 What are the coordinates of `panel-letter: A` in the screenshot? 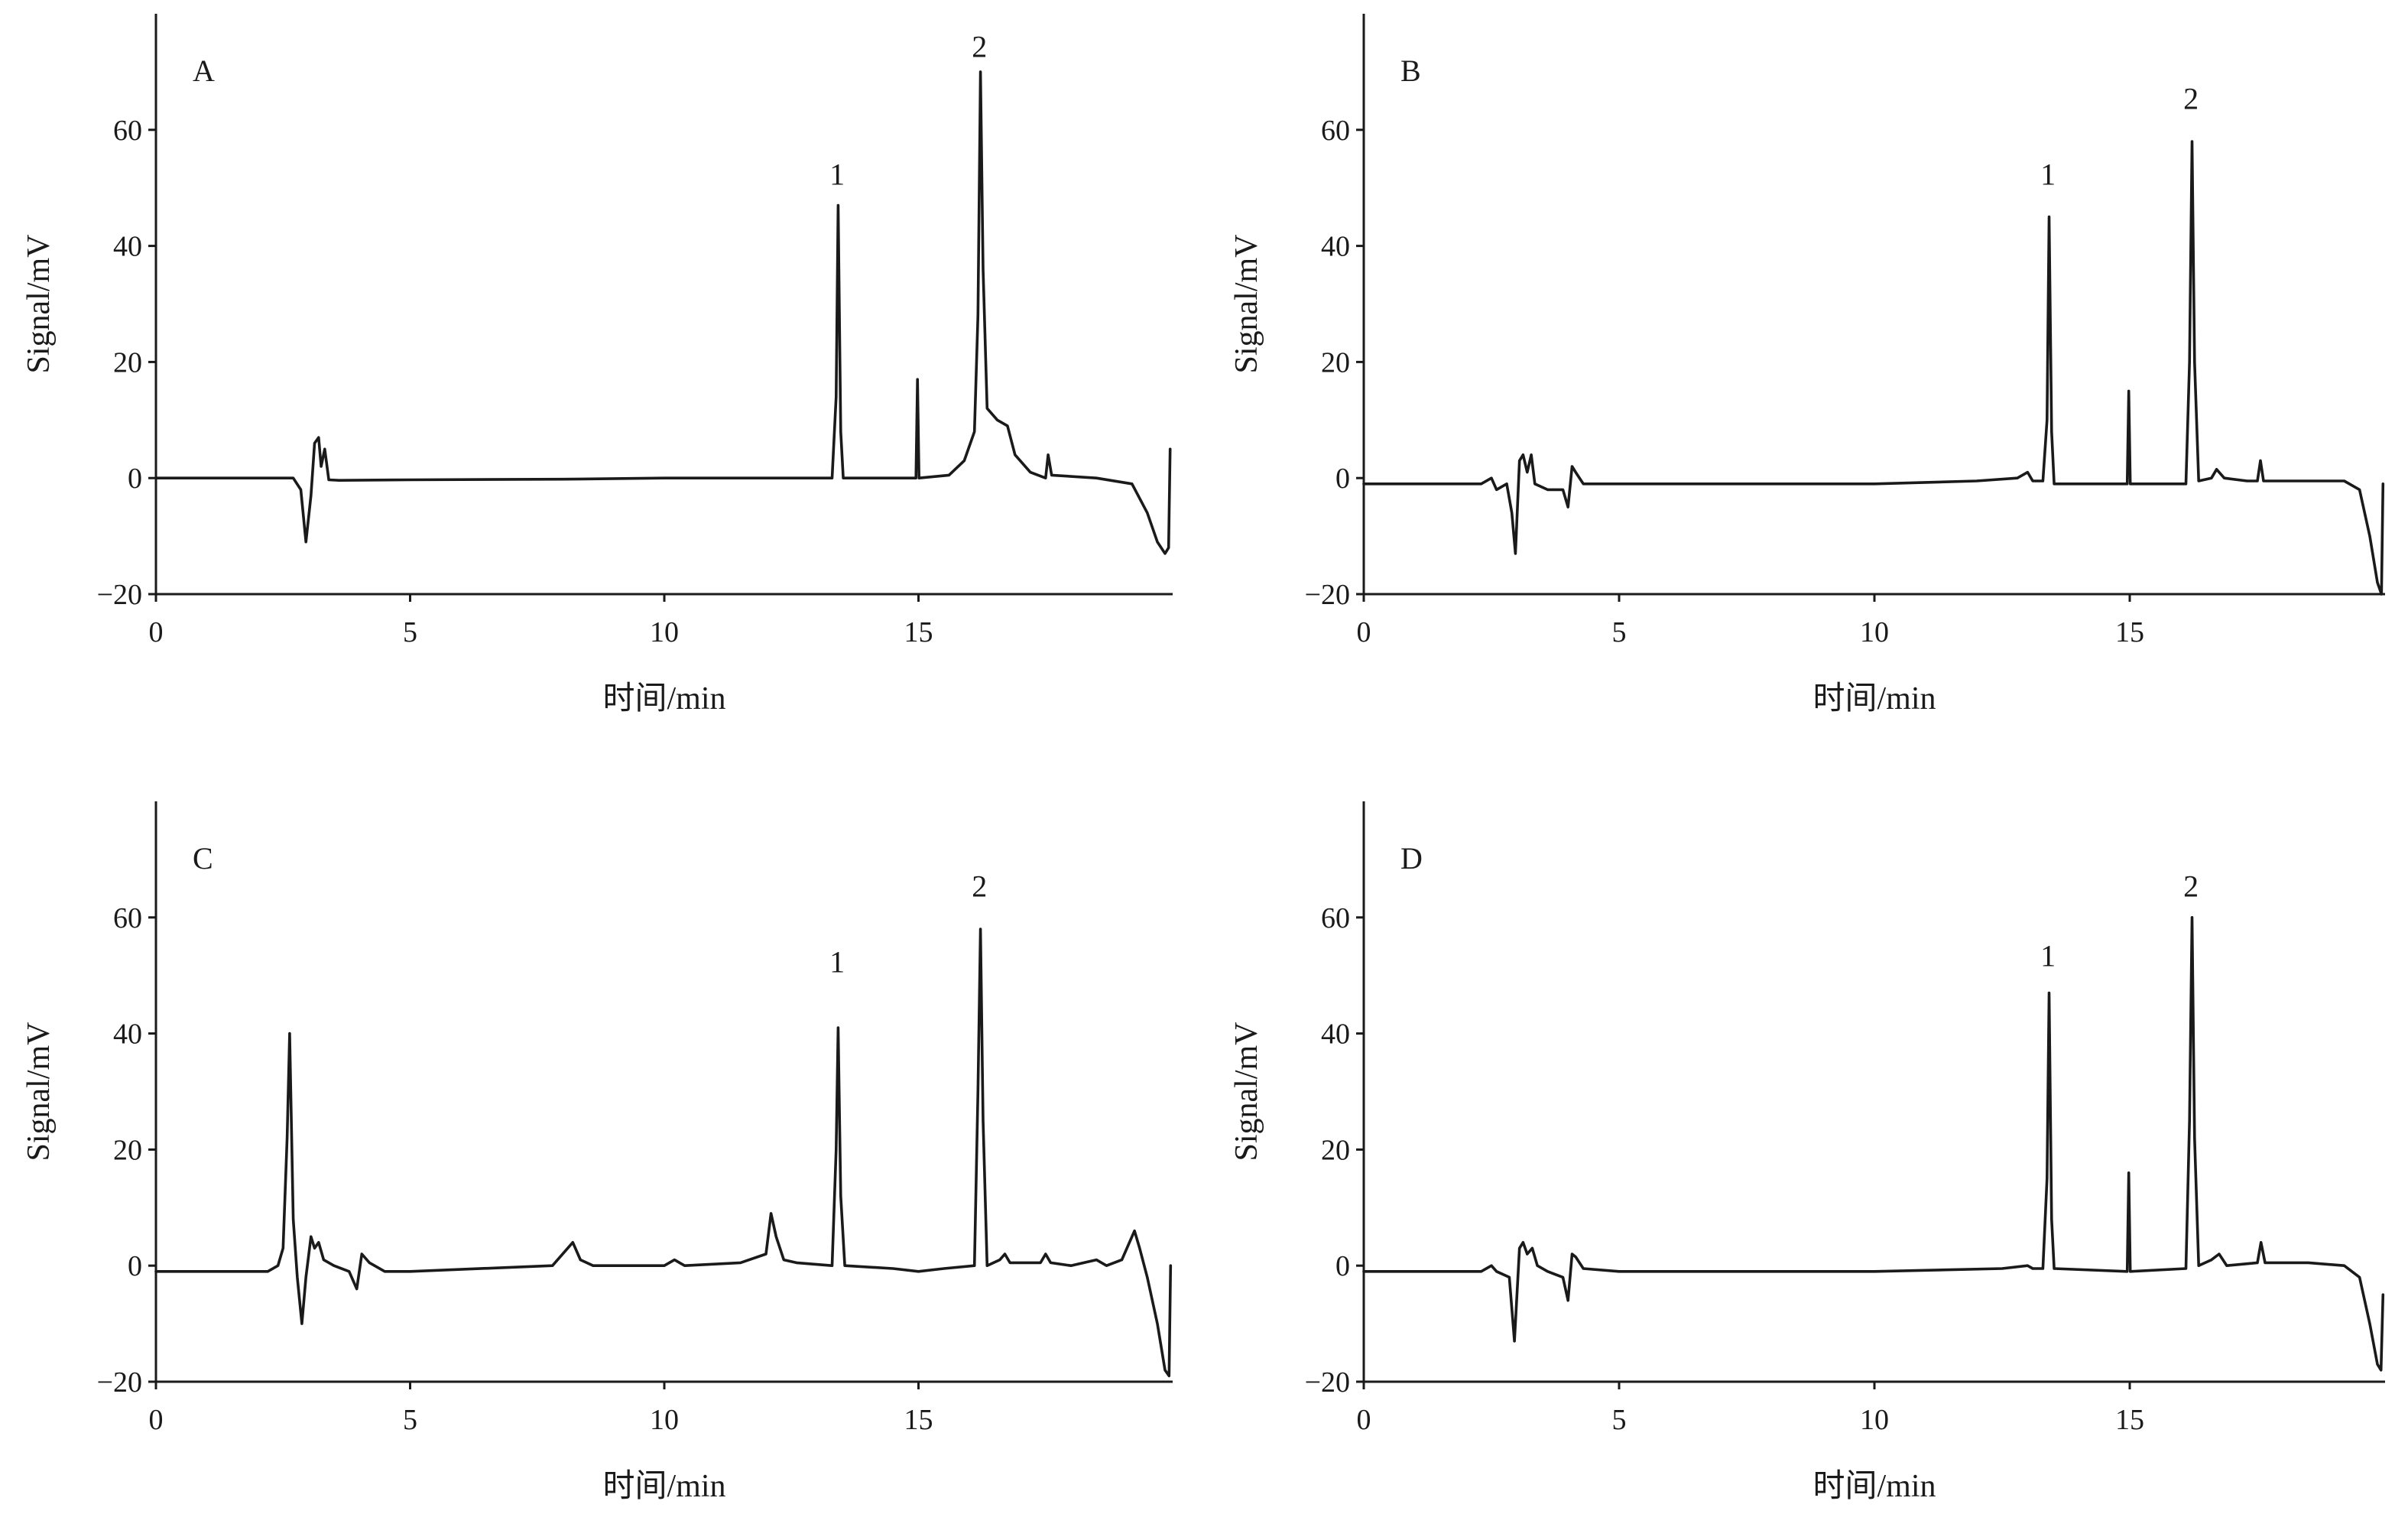 It's located at (204, 71).